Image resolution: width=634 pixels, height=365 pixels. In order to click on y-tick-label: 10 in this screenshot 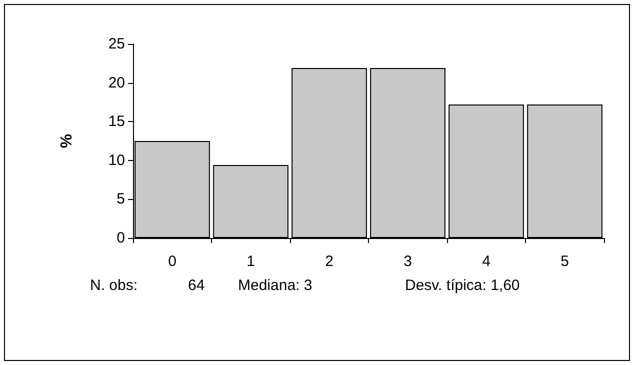, I will do `click(116, 160)`.